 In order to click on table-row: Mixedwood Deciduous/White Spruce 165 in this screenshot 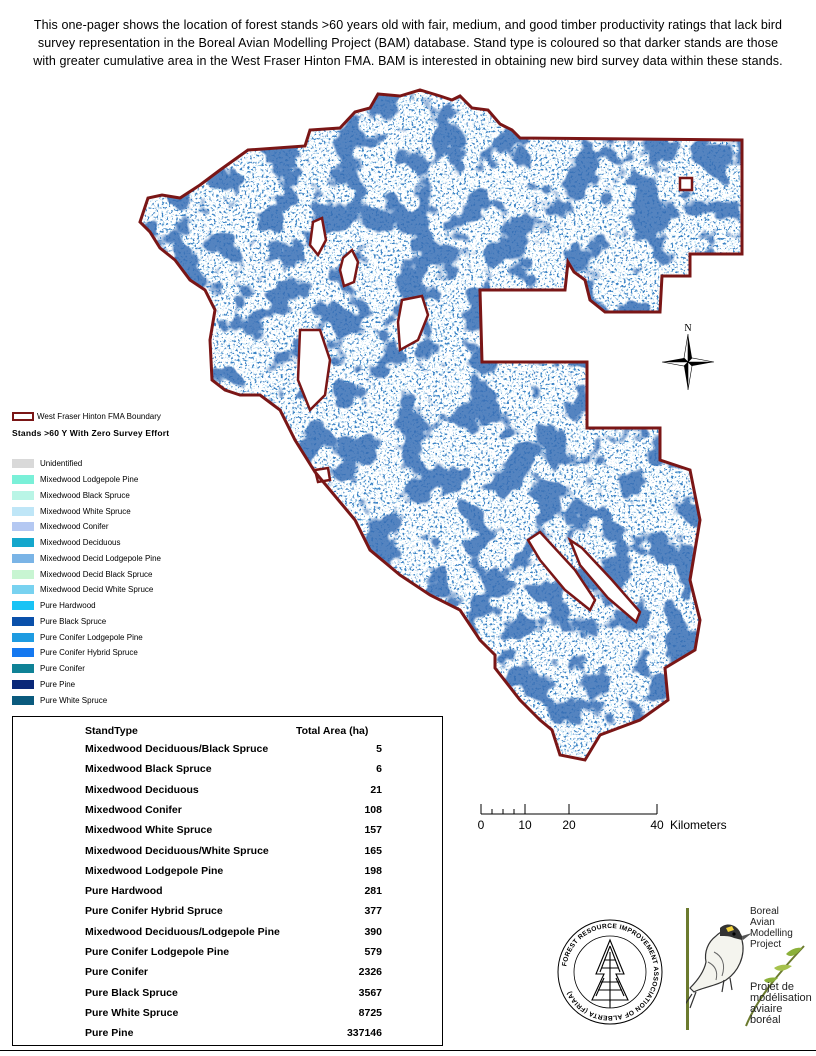, I will do `click(228, 855)`.